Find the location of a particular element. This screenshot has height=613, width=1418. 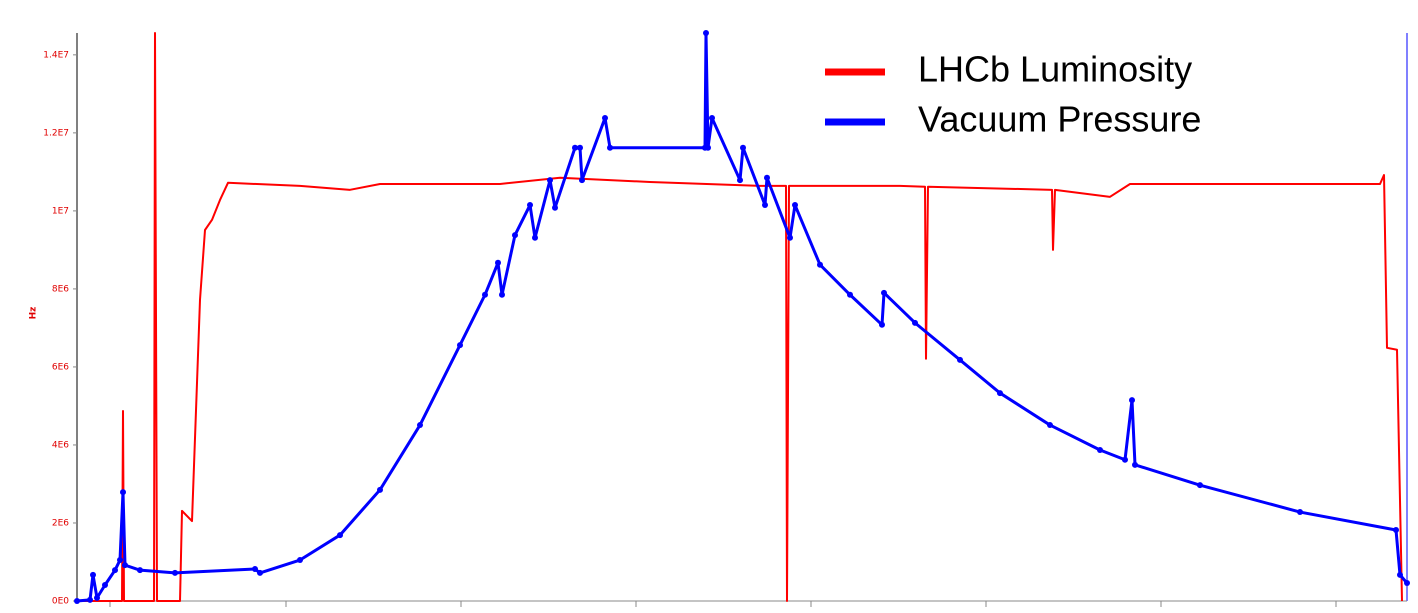

legend-label: Vacuum Pressure is located at coordinates (1059, 119).